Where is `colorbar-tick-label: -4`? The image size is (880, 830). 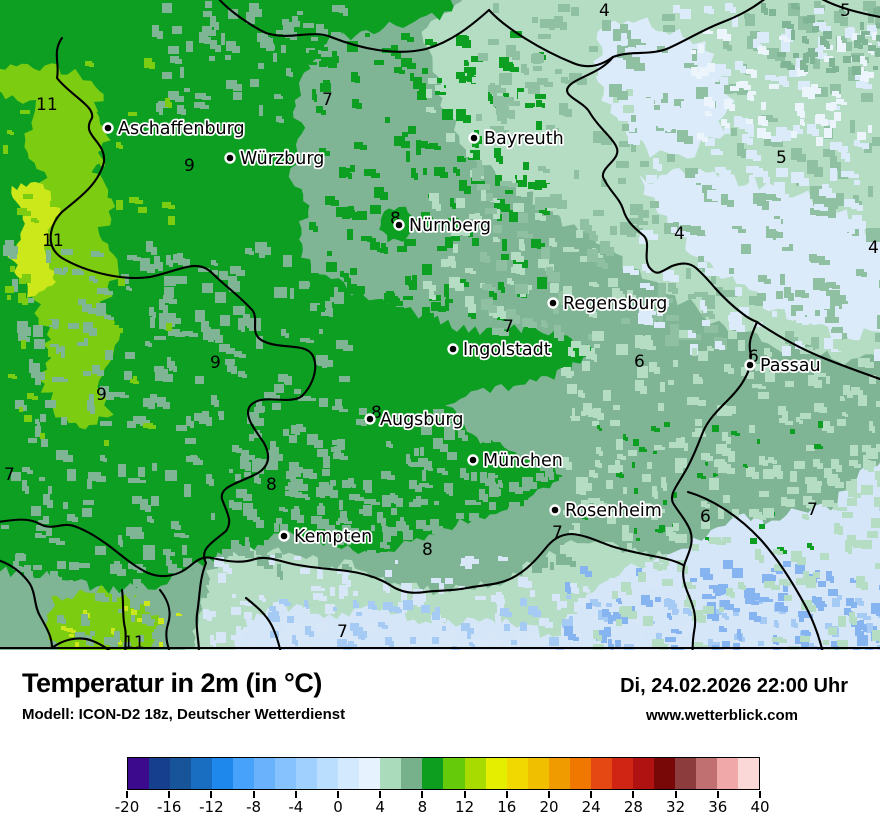
colorbar-tick-label: -4 is located at coordinates (296, 807).